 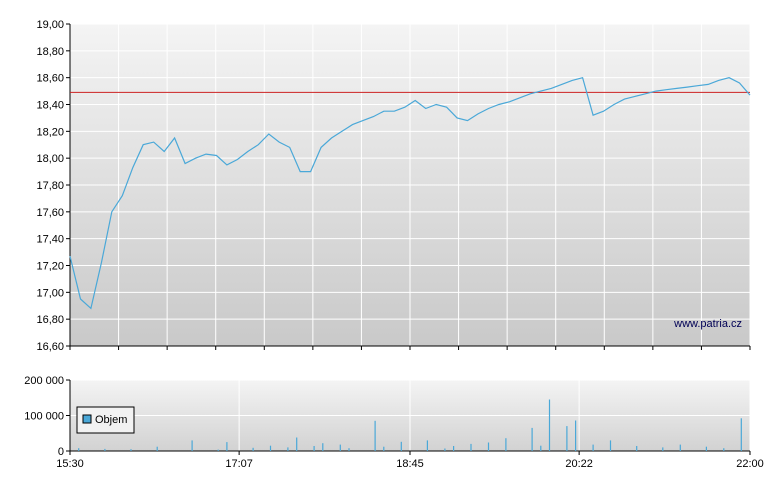 I want to click on volume-x-tick-label: 20:22, so click(x=579, y=464).